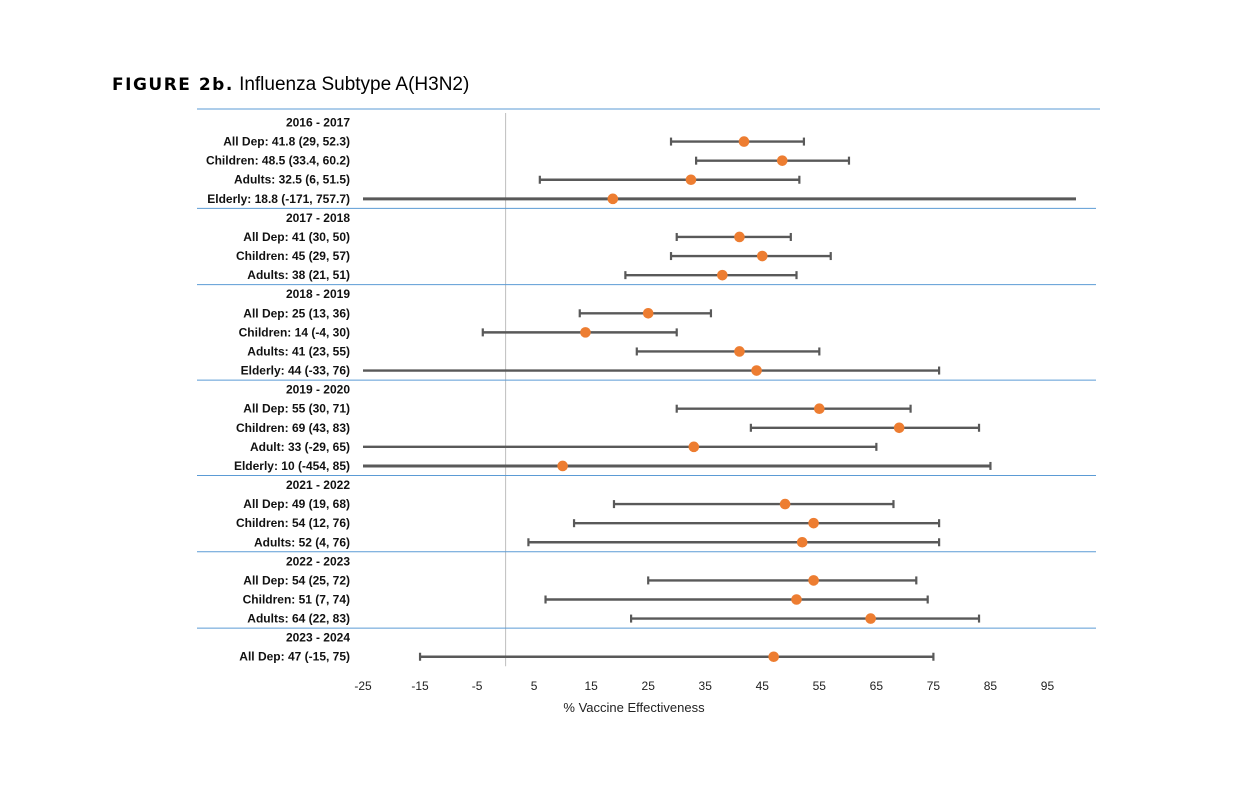 The width and height of the screenshot is (1250, 793). Describe the element at coordinates (278, 199) in the screenshot. I see `row-label: Elderly: 18.8 (-171, 757.7)` at that location.